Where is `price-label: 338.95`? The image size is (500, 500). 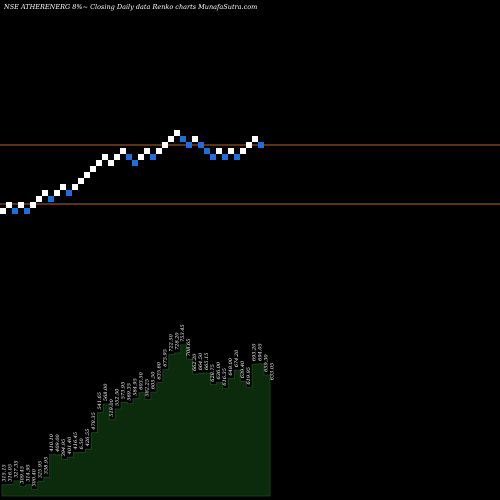
price-label: 338.95 is located at coordinates (46, 466).